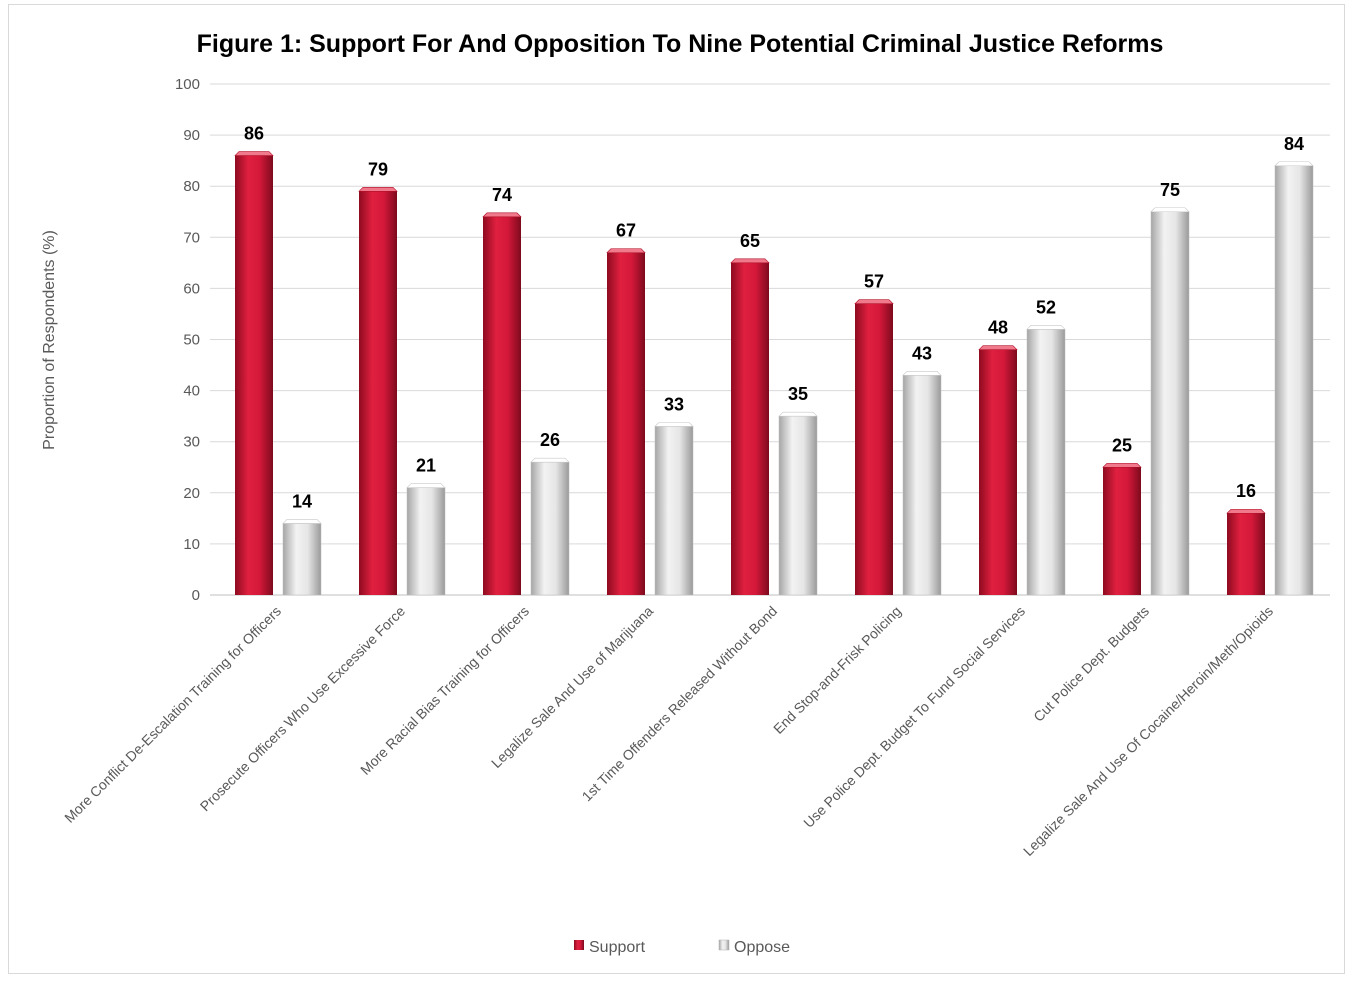 The image size is (1353, 981). I want to click on y-tick-label: 100, so click(187, 84).